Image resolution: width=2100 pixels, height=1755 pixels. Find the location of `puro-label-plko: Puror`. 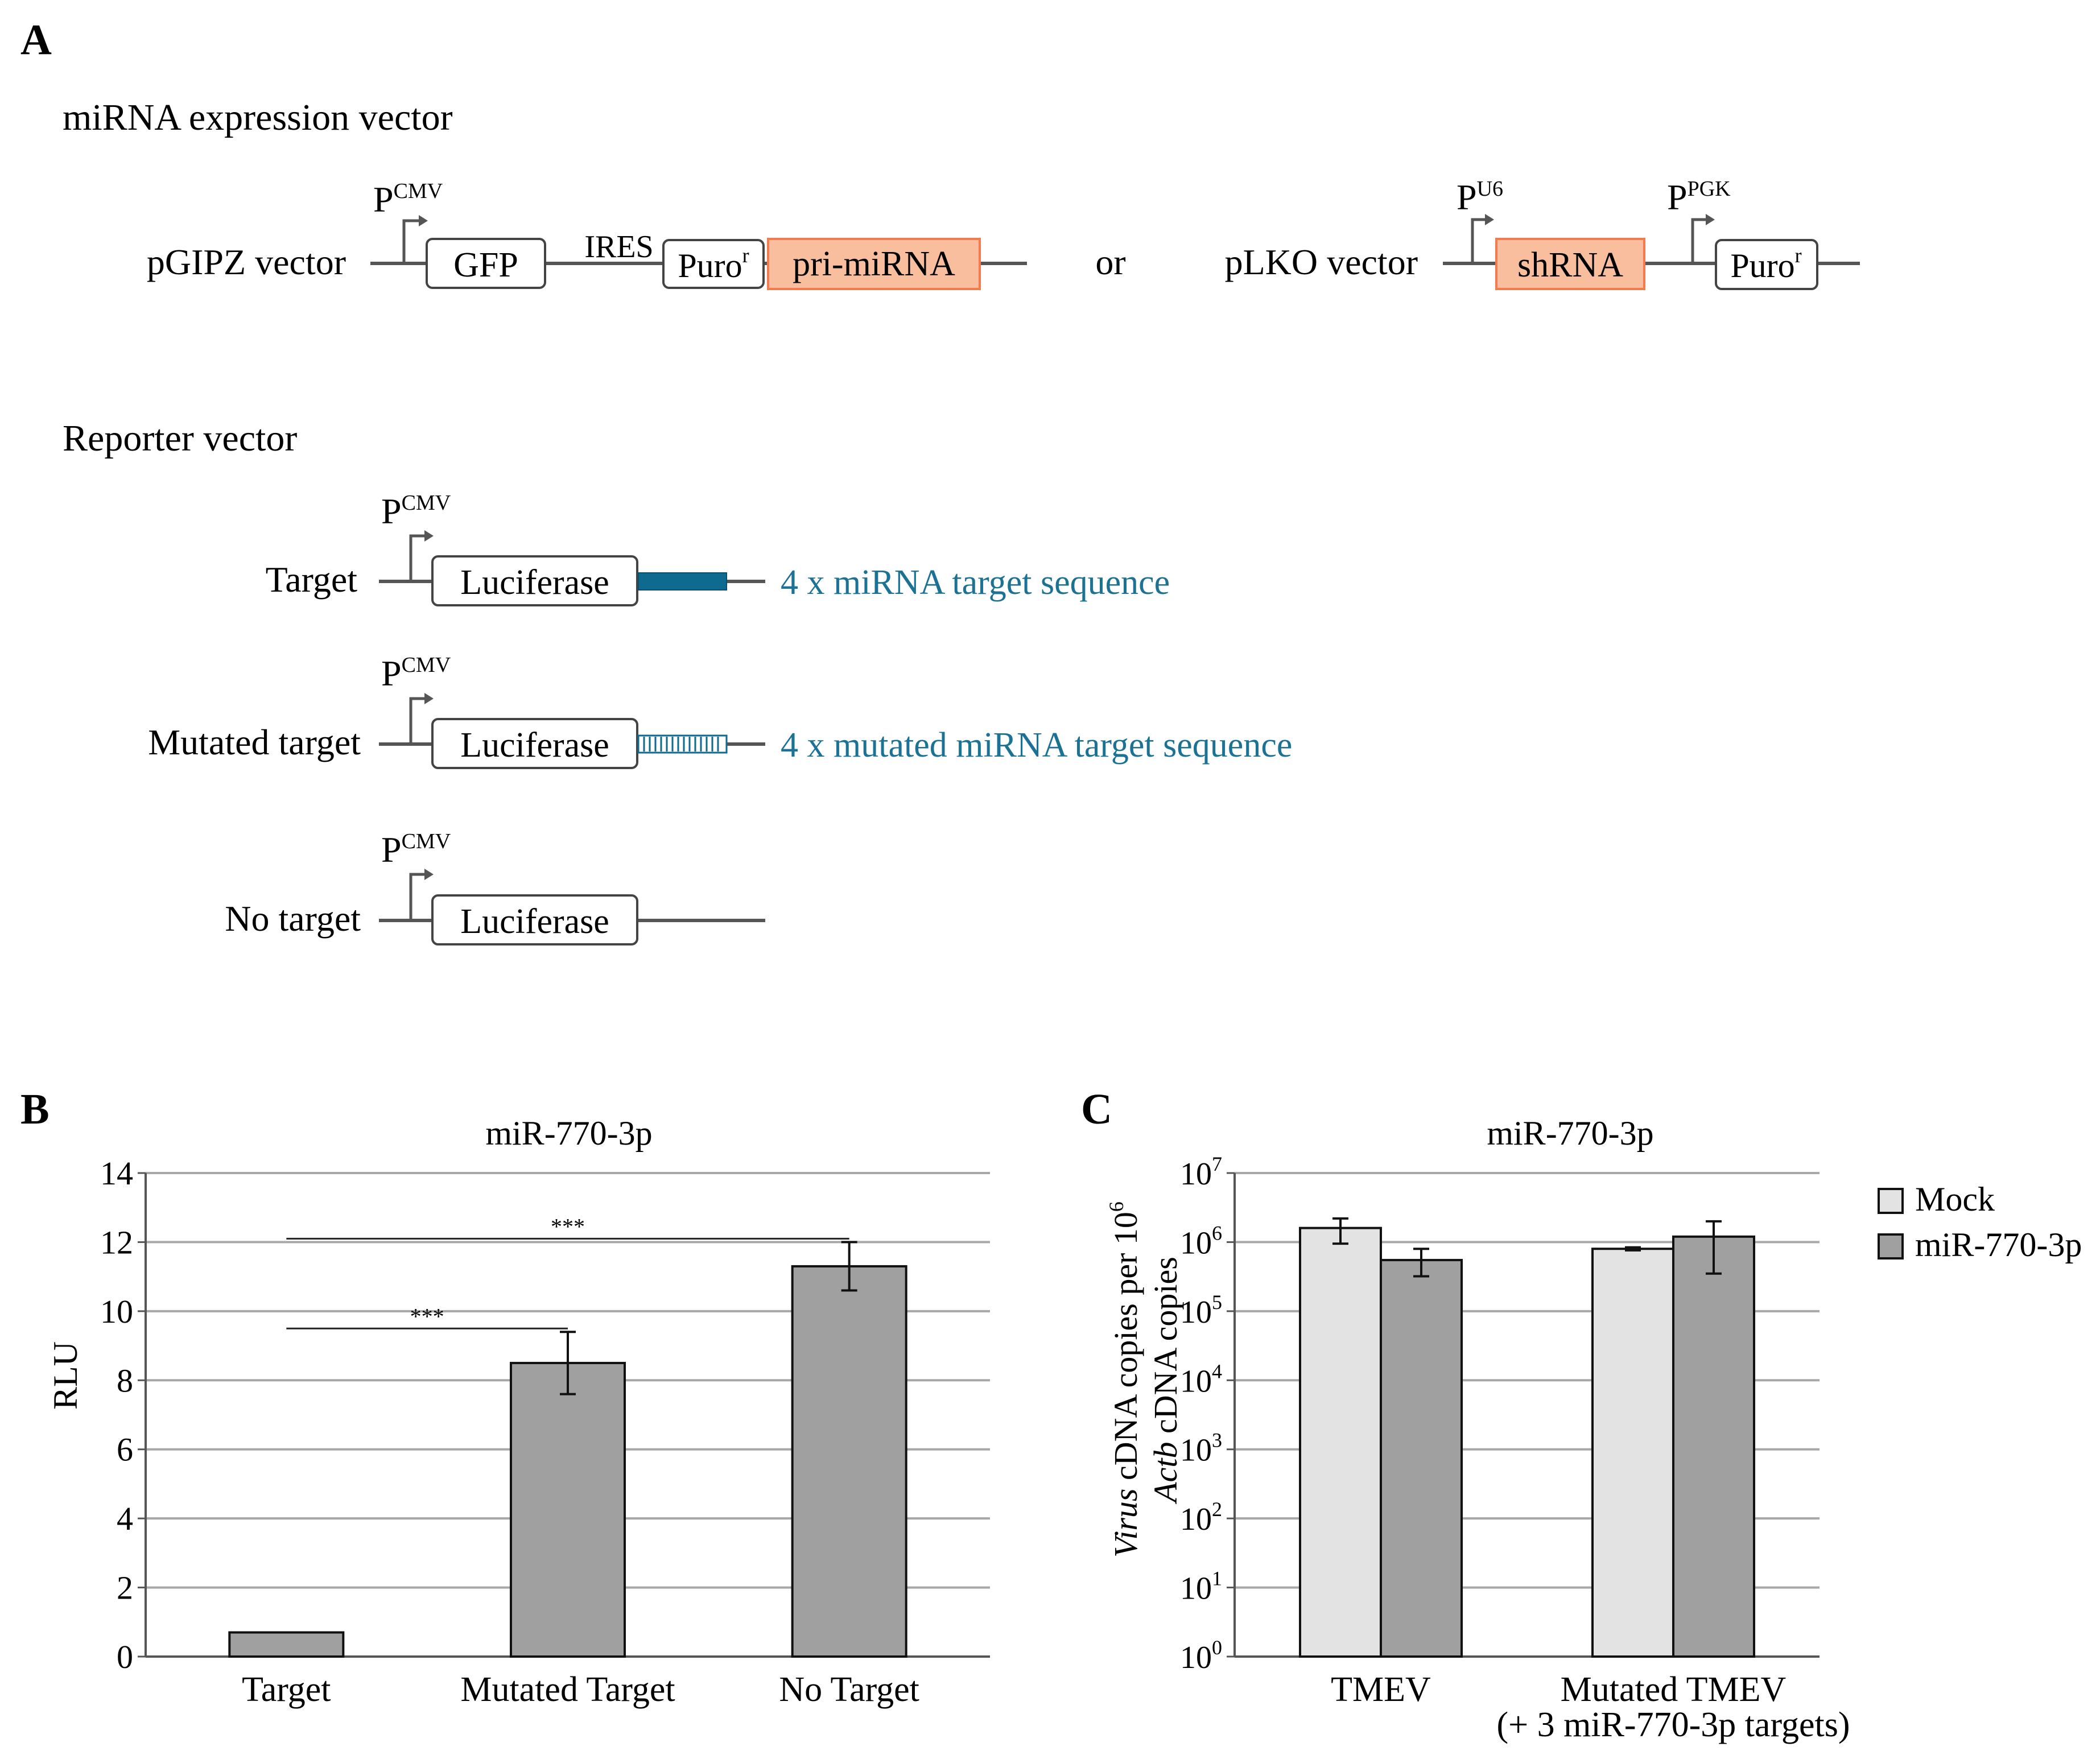

puro-label-plko: Puror is located at coordinates (1766, 264).